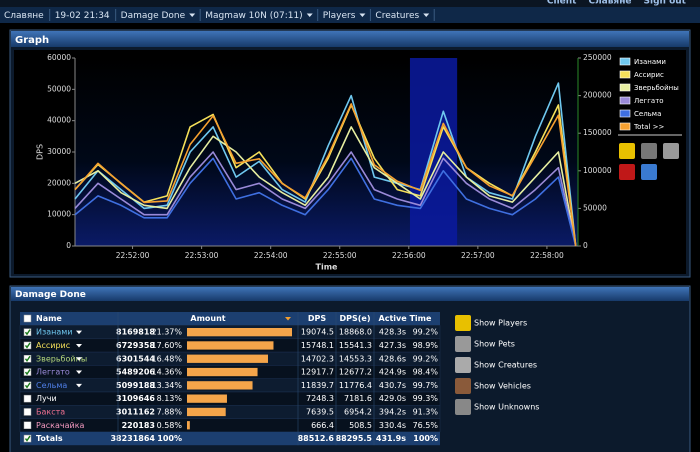 This screenshot has height=452, width=700. I want to click on cell: 12917.7, so click(317, 372).